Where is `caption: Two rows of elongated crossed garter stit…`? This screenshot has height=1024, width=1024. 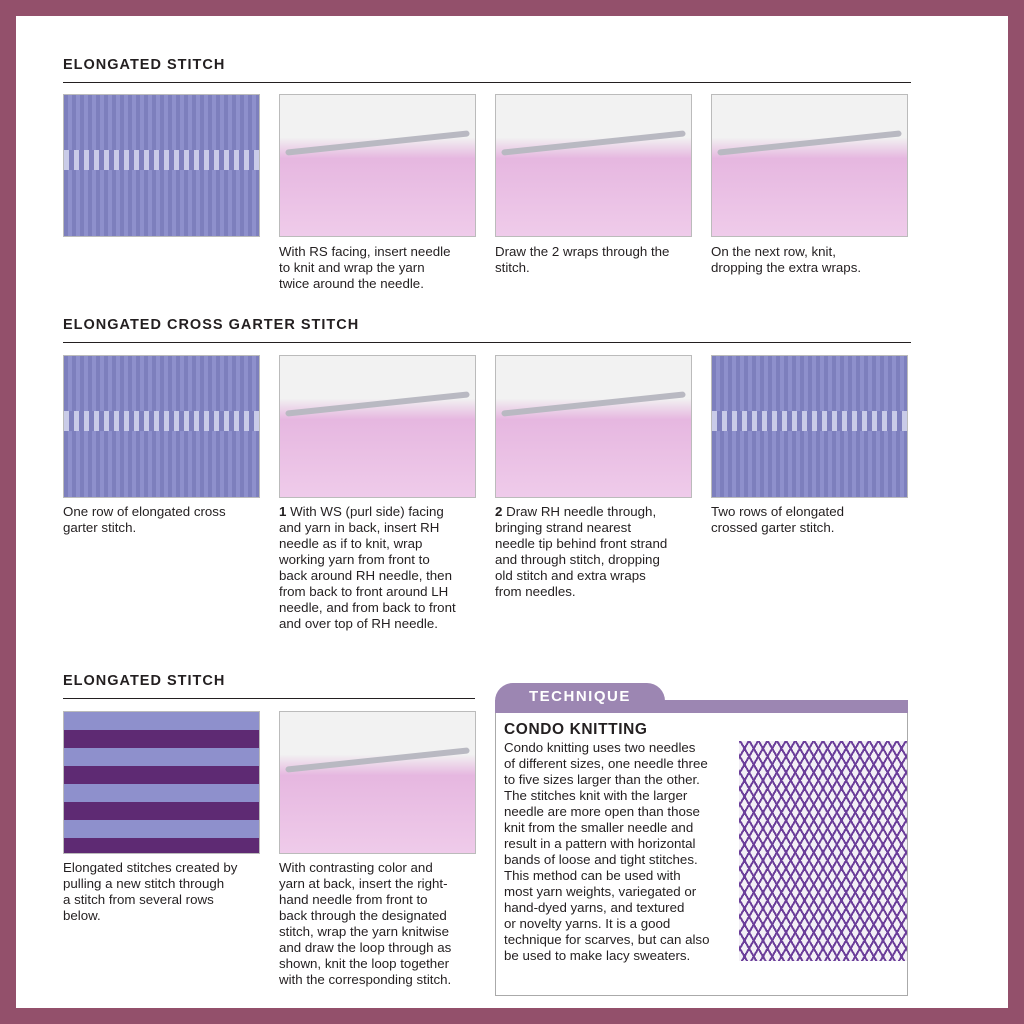 caption: Two rows of elongated crossed garter stit… is located at coordinates (778, 519).